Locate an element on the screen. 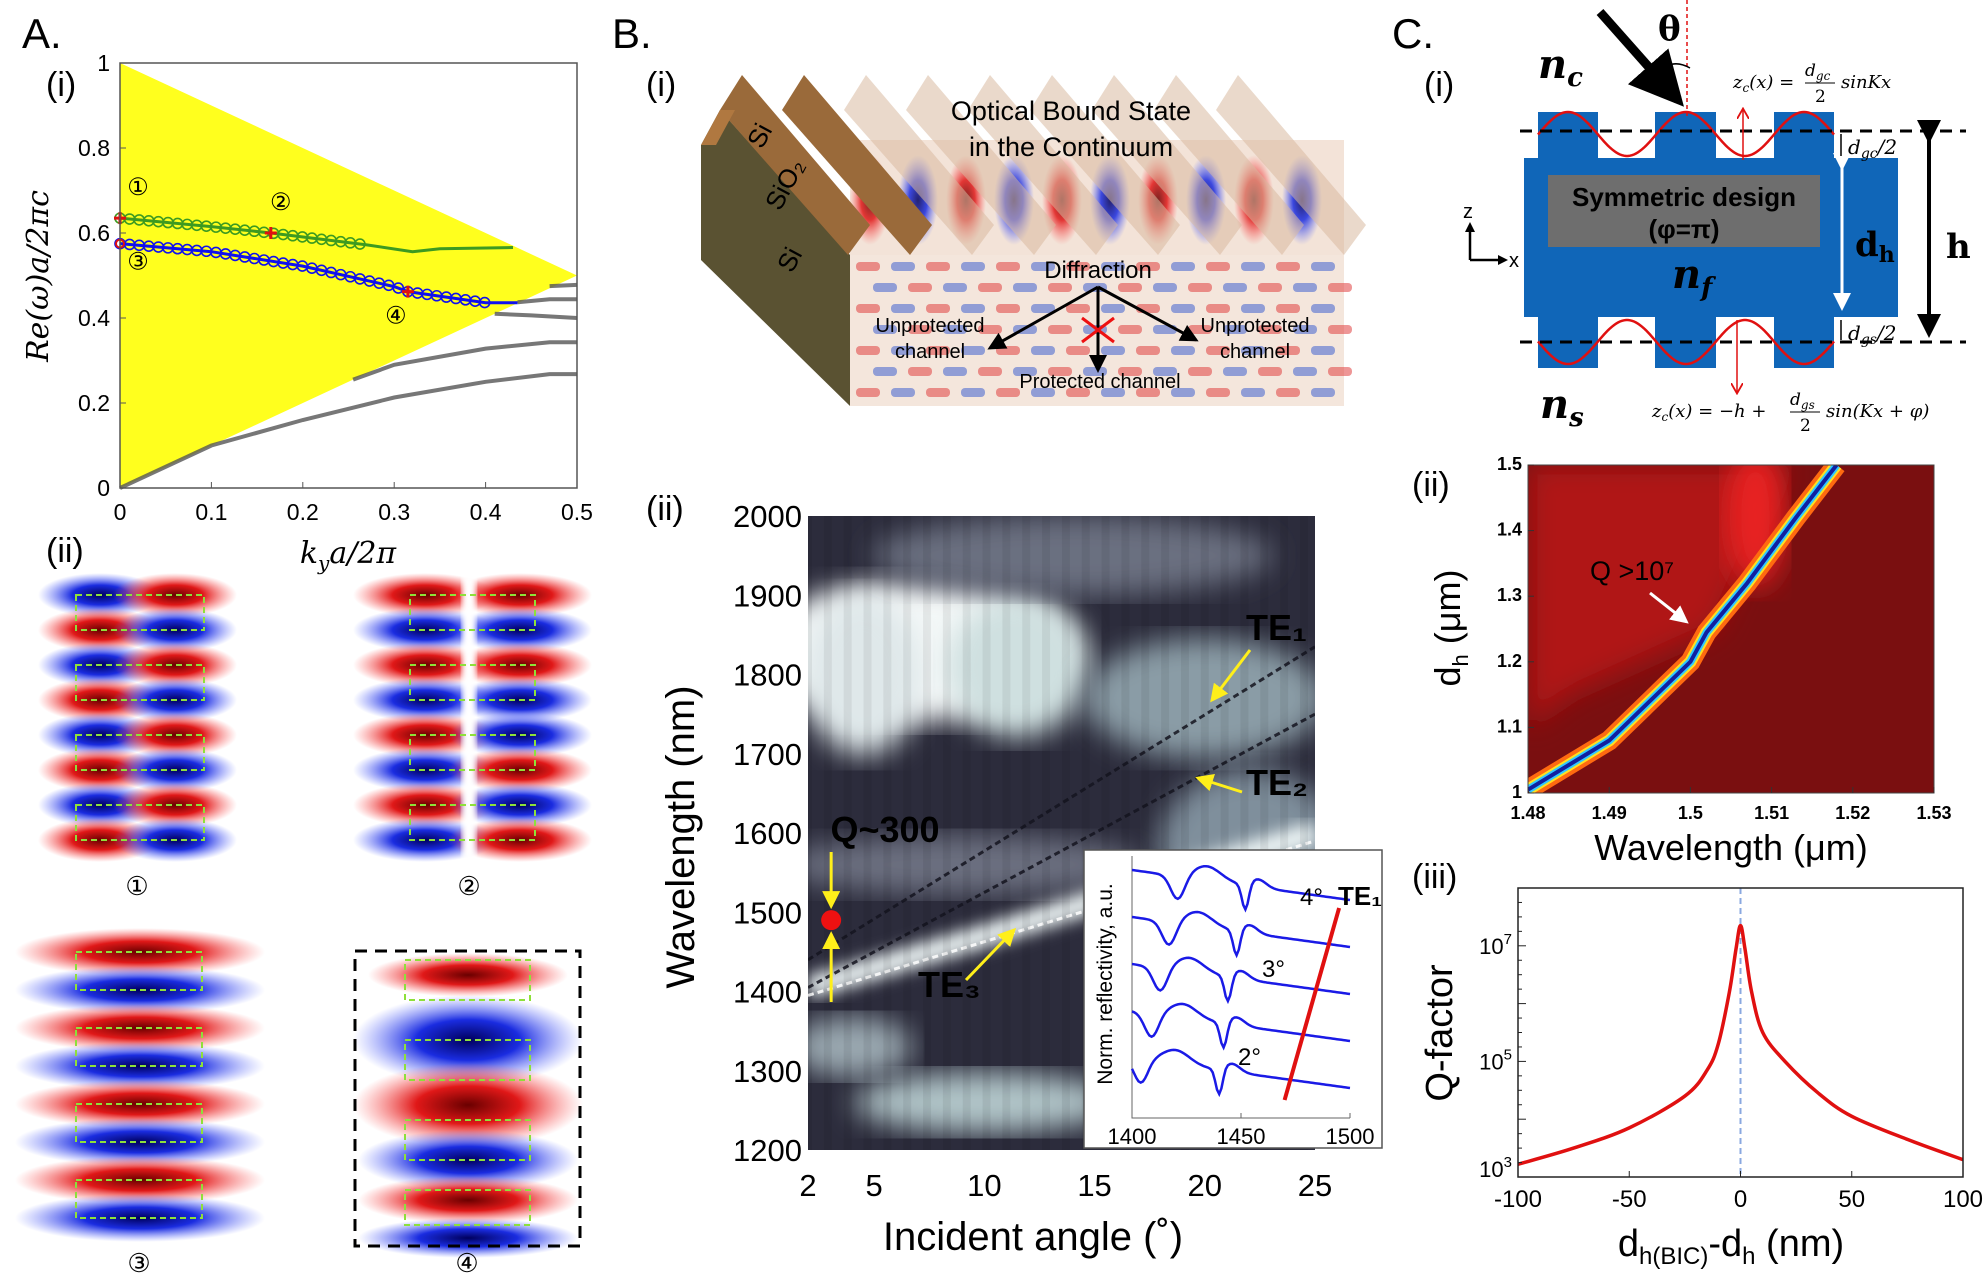 The height and width of the screenshot is (1283, 1988). slab-side-face is located at coordinates (775, 258).